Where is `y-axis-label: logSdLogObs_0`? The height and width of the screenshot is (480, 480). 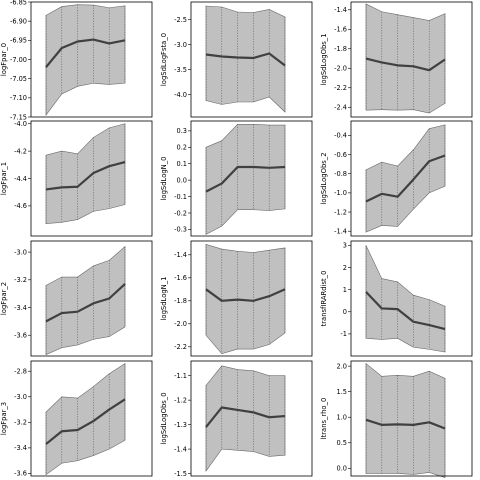 y-axis-label: logSdLogObs_0 is located at coordinates (164, 418).